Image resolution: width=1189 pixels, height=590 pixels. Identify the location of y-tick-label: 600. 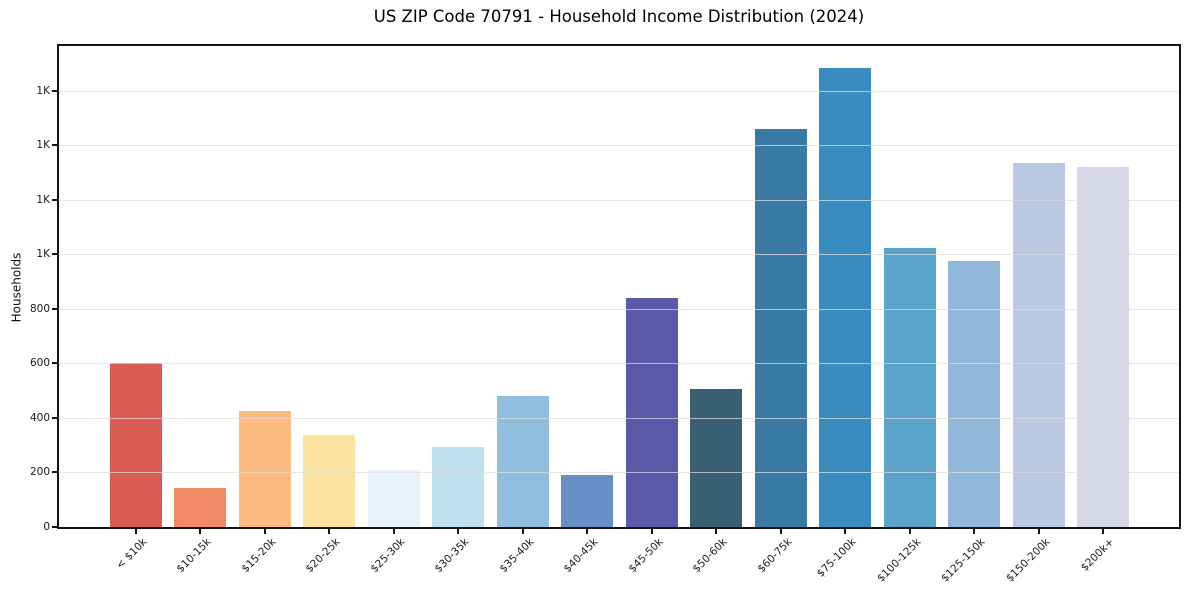
(39, 363).